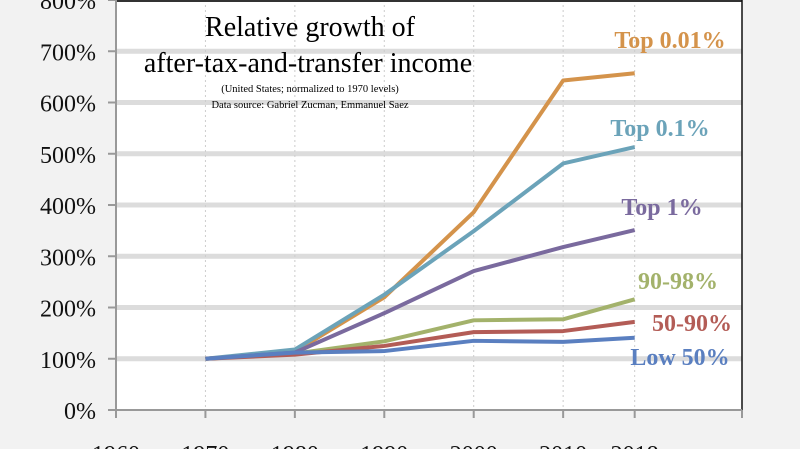 The height and width of the screenshot is (449, 800). Describe the element at coordinates (295, 445) in the screenshot. I see `x-tick-label: 1980` at that location.